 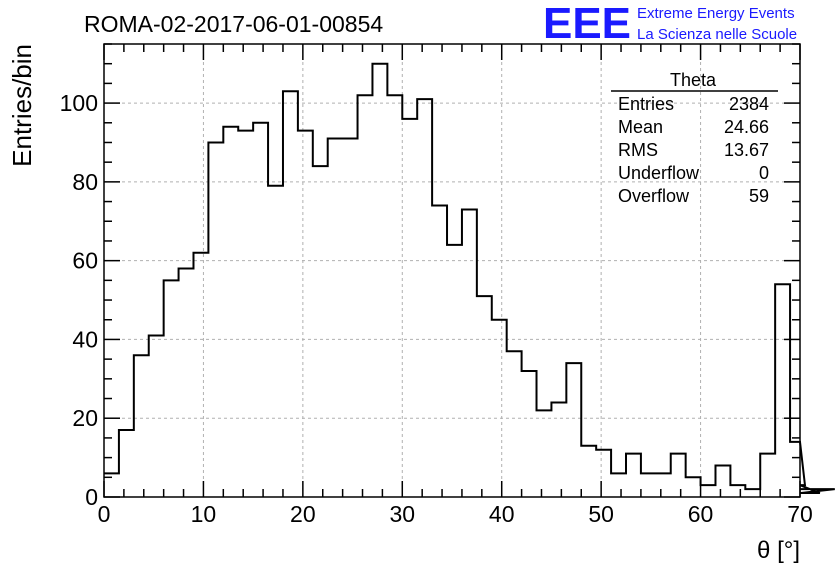 What do you see at coordinates (91, 497) in the screenshot?
I see `y-tick-label: 0` at bounding box center [91, 497].